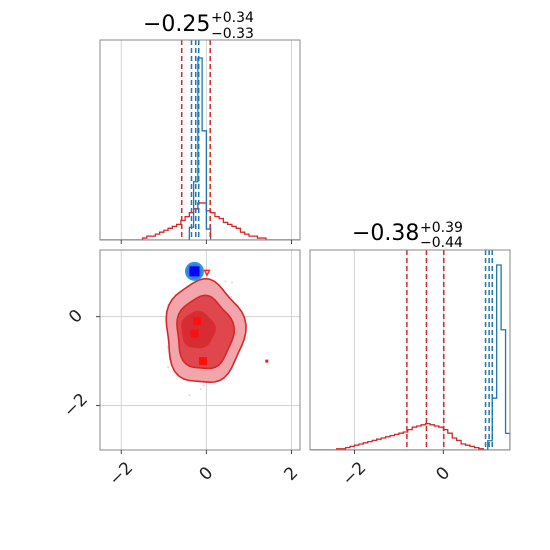 The width and height of the screenshot is (550, 550). I want to click on tick-label-x-param-1-0: −2, so click(121, 474).